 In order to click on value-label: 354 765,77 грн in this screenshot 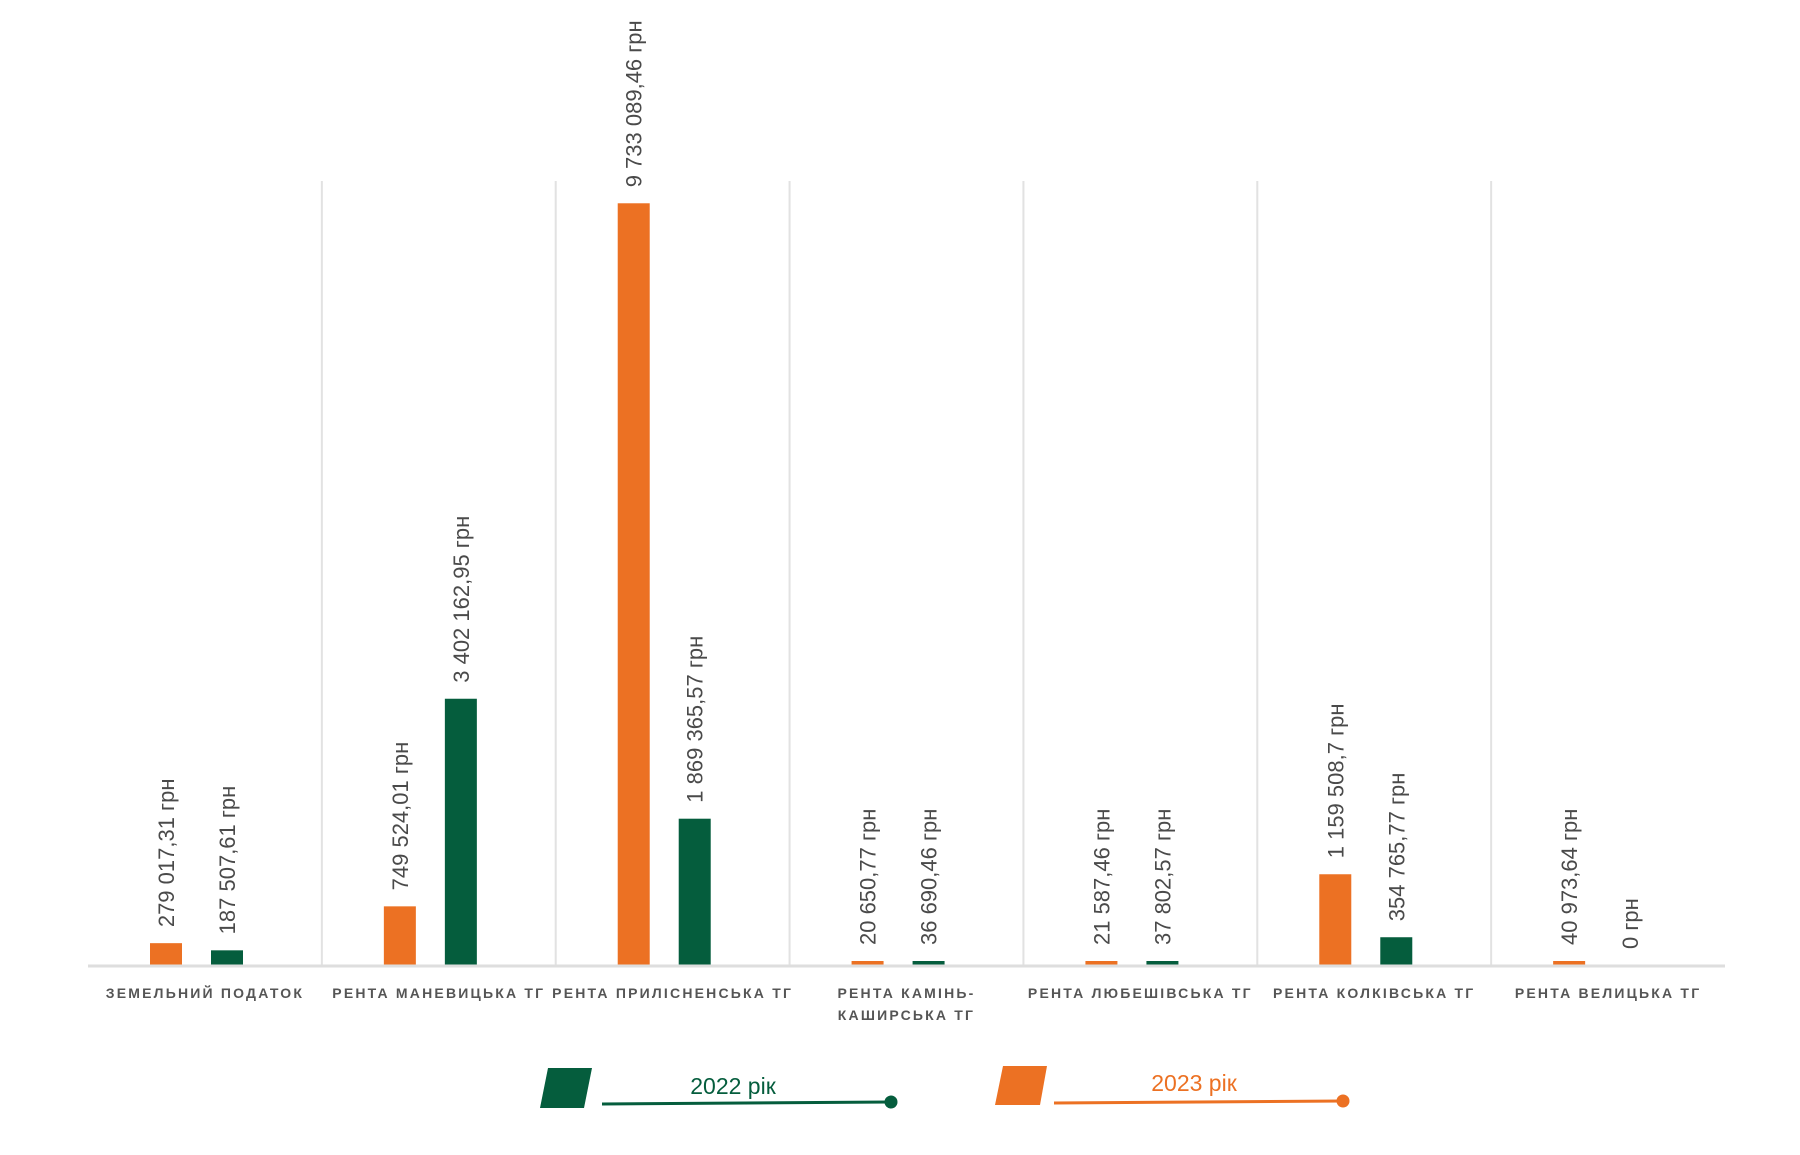, I will do `click(1396, 847)`.